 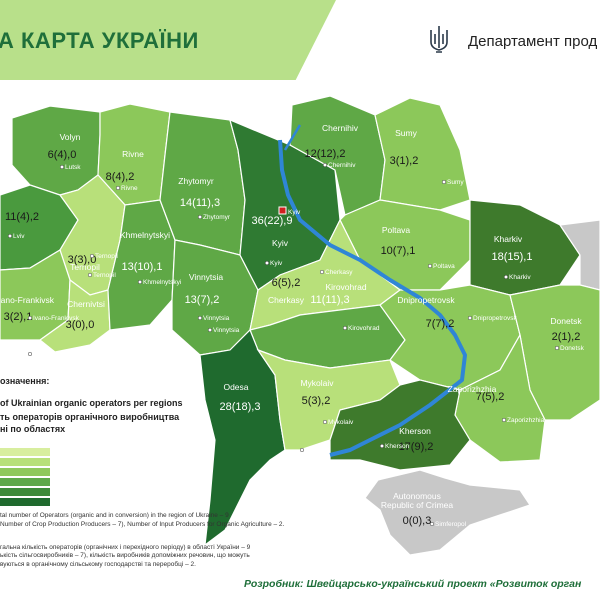 I want to click on city-label: Chernihiv, so click(x=342, y=165).